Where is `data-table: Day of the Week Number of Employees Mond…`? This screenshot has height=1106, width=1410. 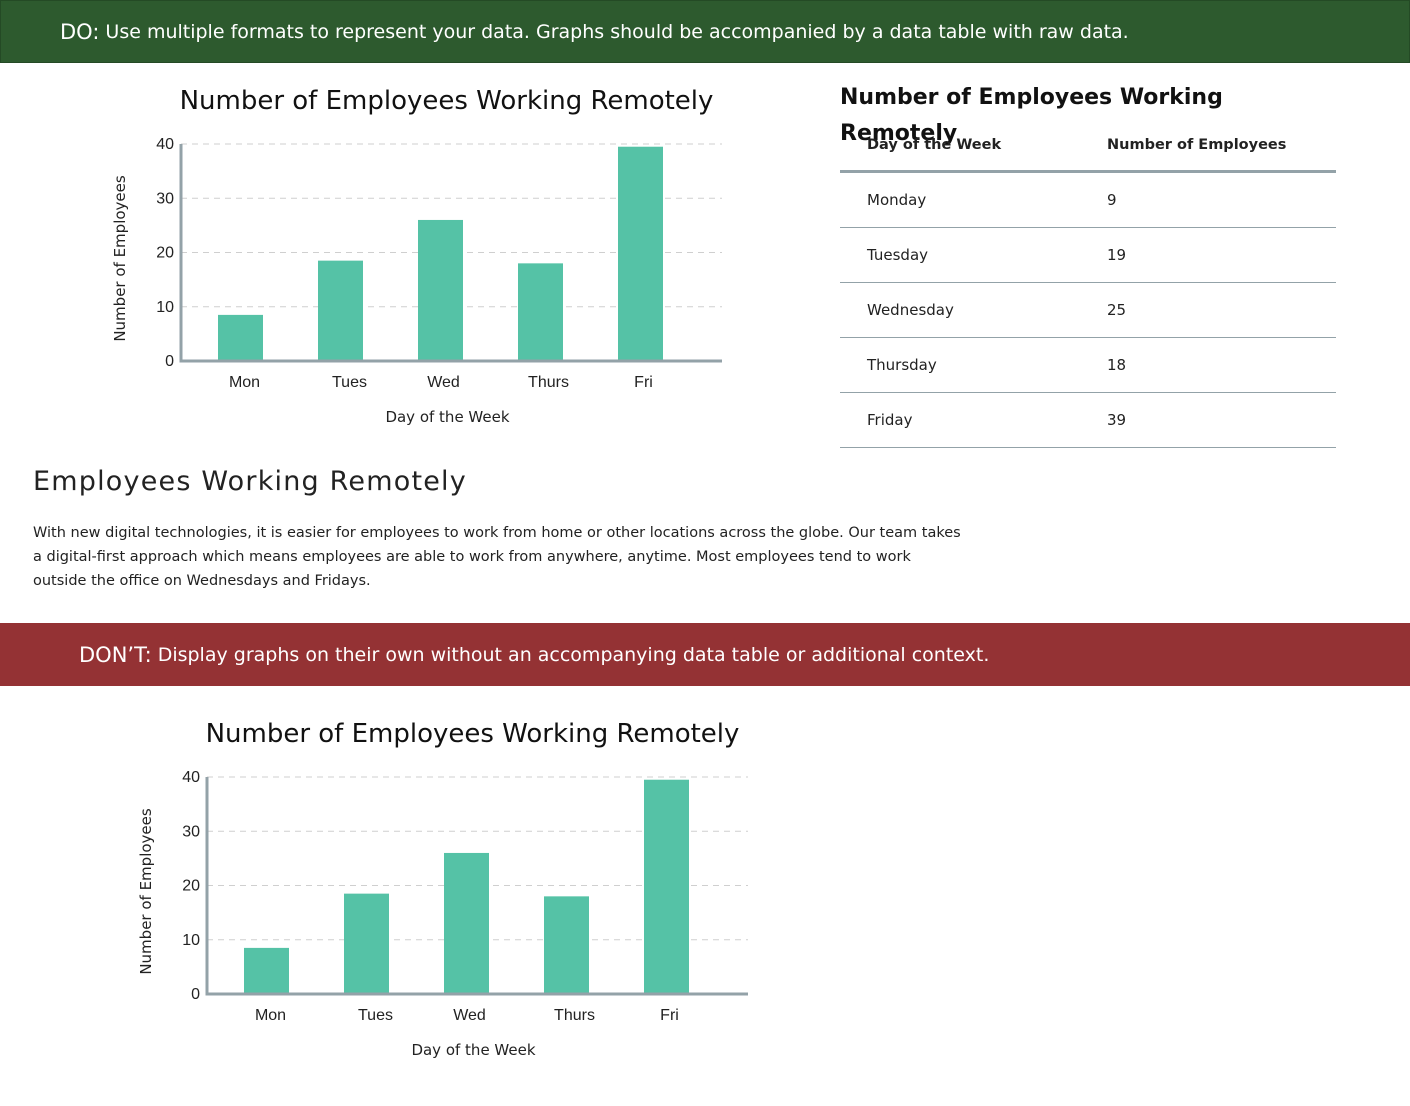 data-table: Day of the Week Number of Employees Mond… is located at coordinates (1088, 284).